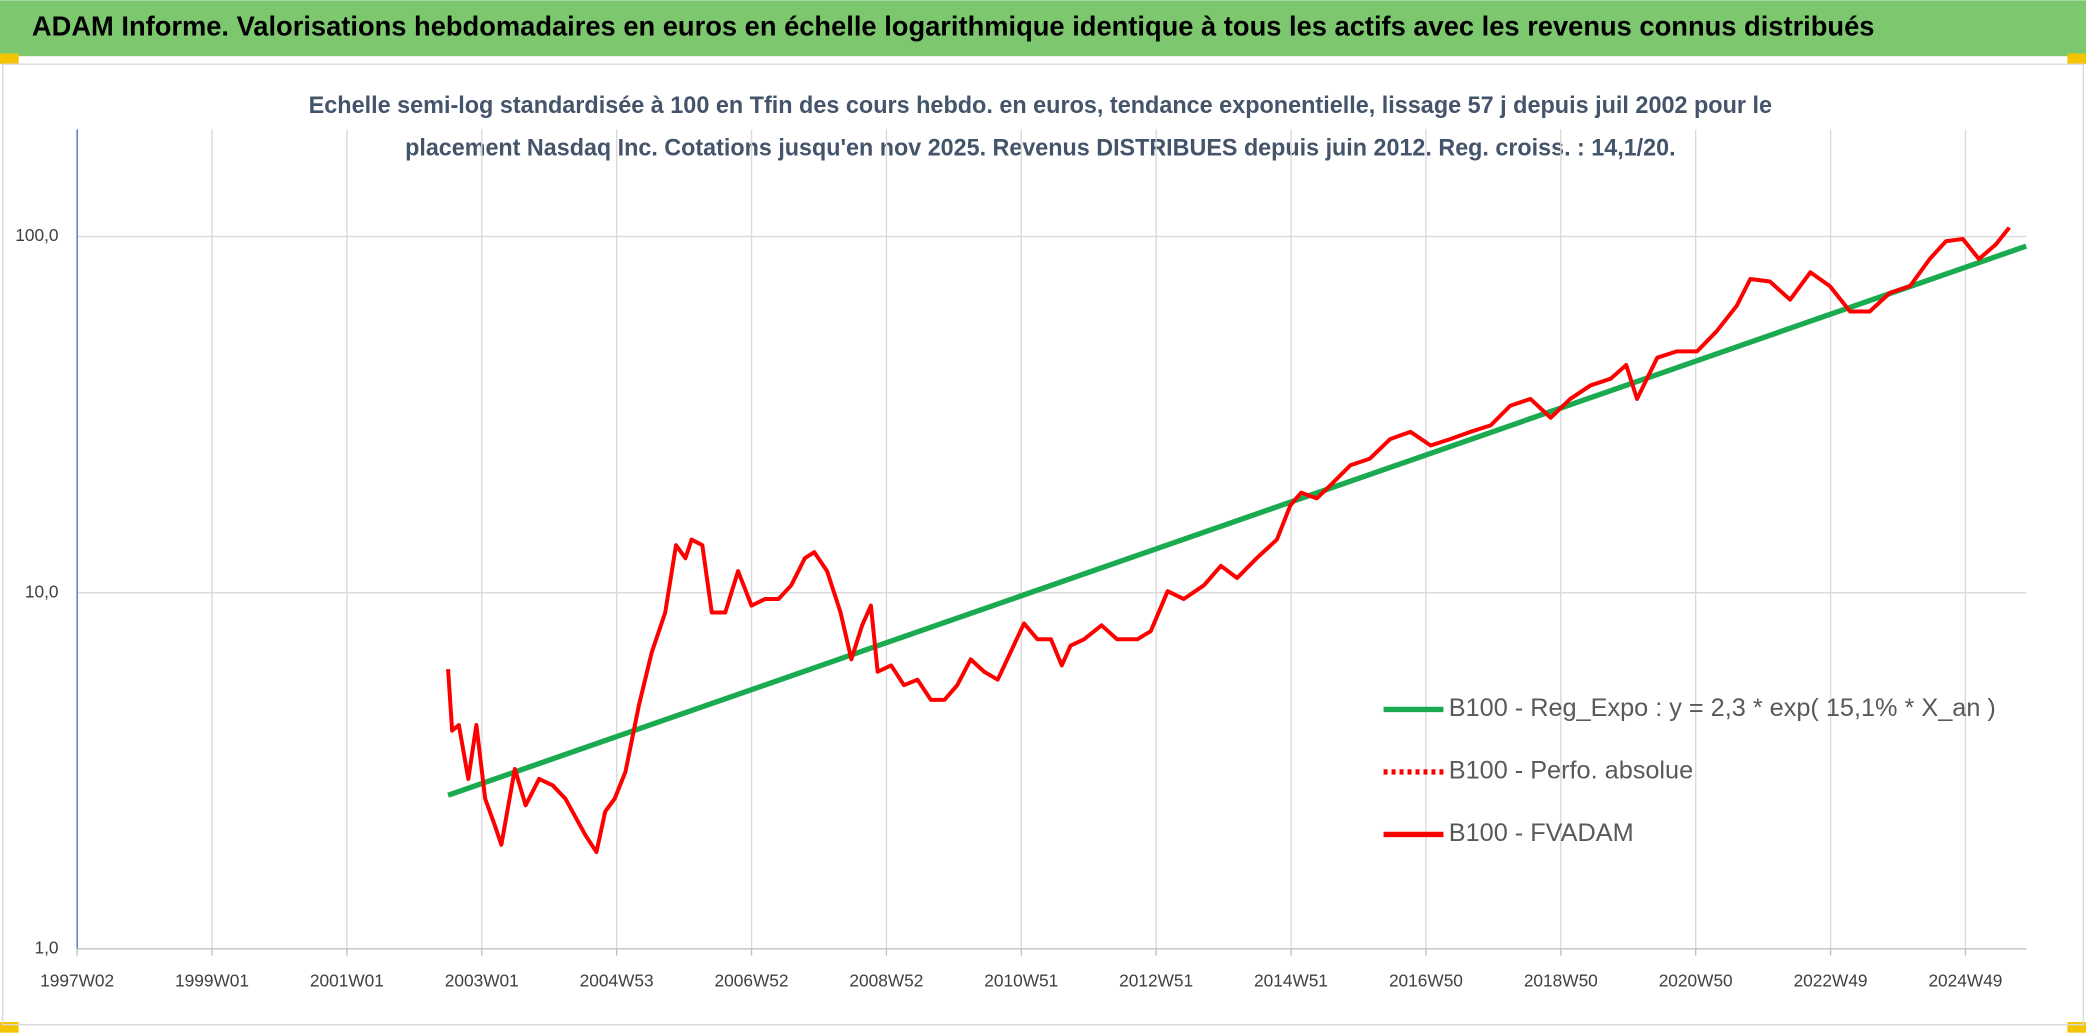  What do you see at coordinates (1696, 981) in the screenshot?
I see `x-tick-label: 2020W50` at bounding box center [1696, 981].